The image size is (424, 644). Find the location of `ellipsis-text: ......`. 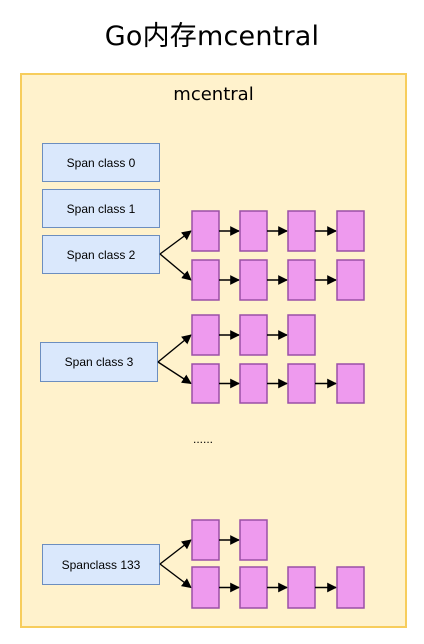

ellipsis-text: ...... is located at coordinates (203, 439).